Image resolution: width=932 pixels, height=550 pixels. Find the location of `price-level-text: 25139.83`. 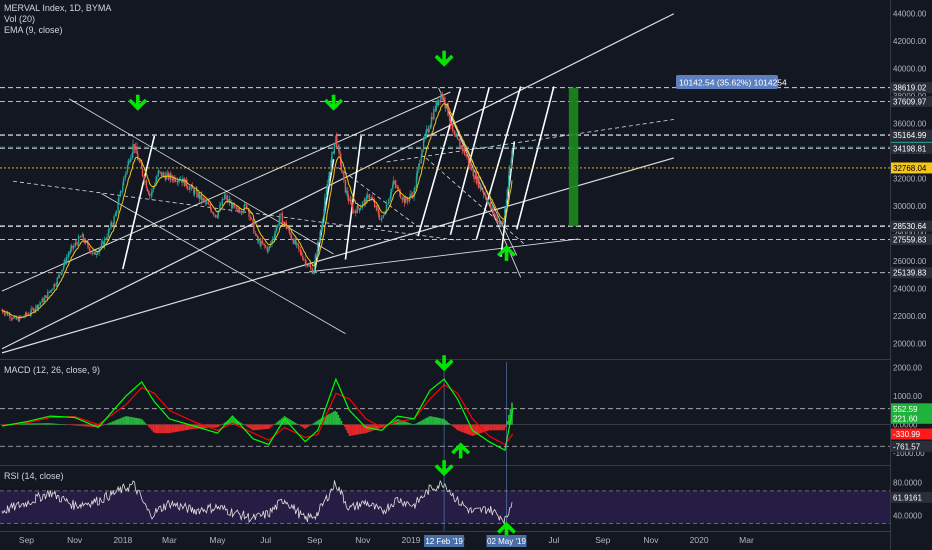

price-level-text: 25139.83 is located at coordinates (910, 273).